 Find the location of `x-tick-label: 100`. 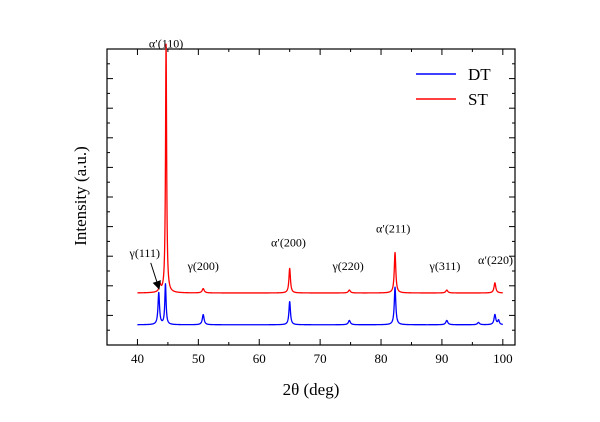

x-tick-label: 100 is located at coordinates (503, 358).